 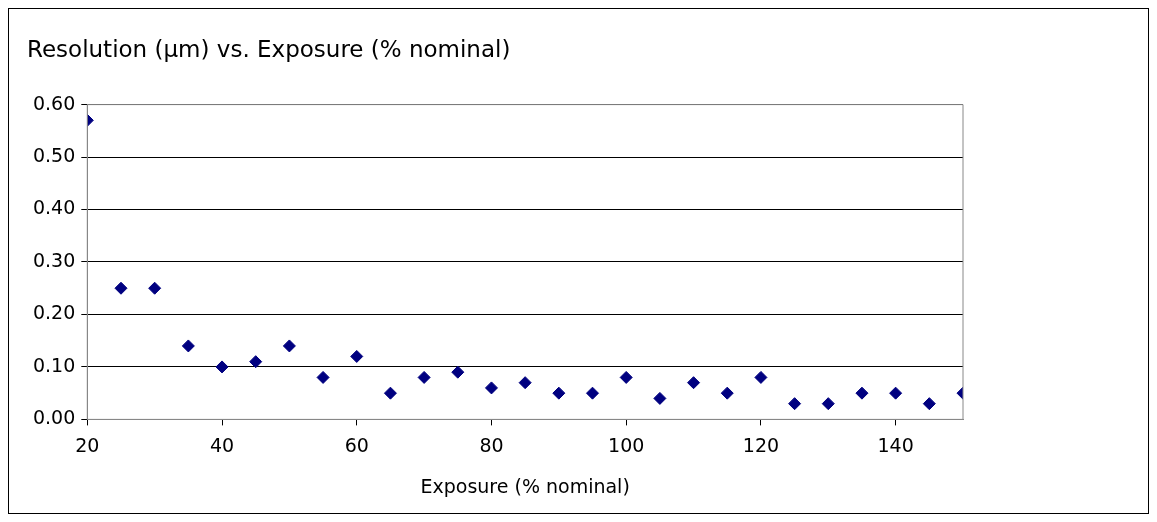 I want to click on x-tick-label: 80, so click(x=491, y=444).